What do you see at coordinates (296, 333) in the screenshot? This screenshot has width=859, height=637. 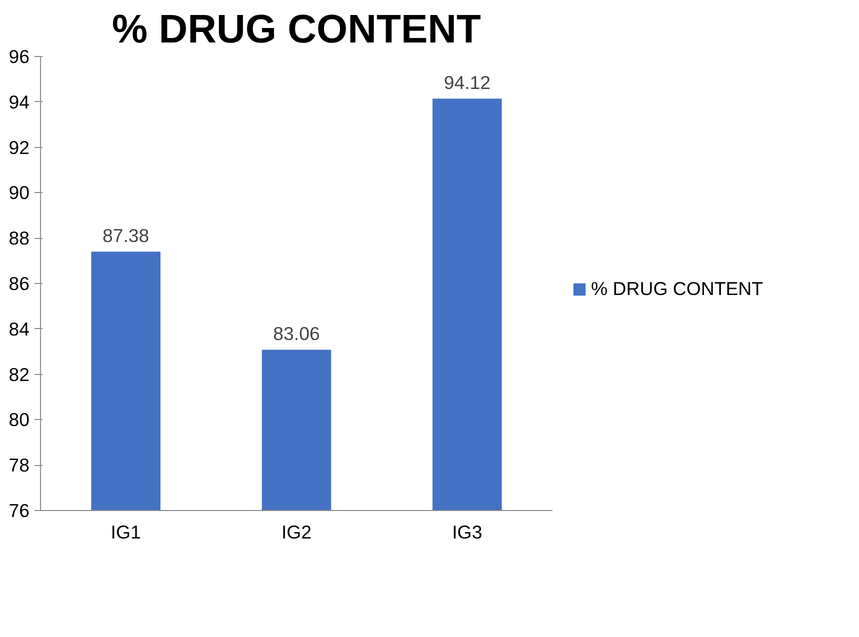 I see `data-label: 83.06` at bounding box center [296, 333].